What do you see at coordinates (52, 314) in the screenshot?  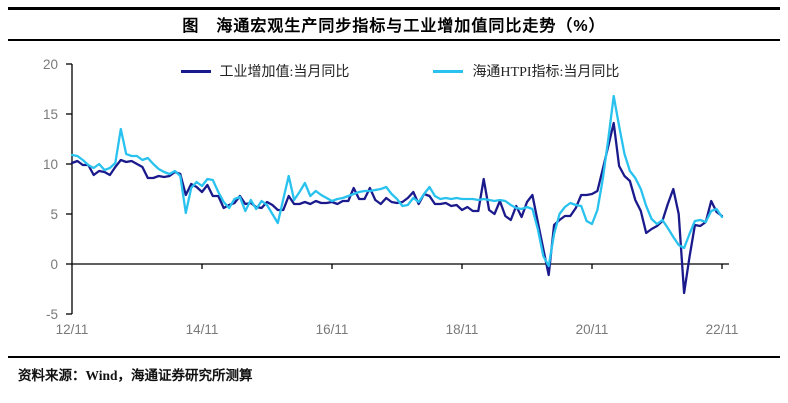 I see `y-tick-label: -5` at bounding box center [52, 314].